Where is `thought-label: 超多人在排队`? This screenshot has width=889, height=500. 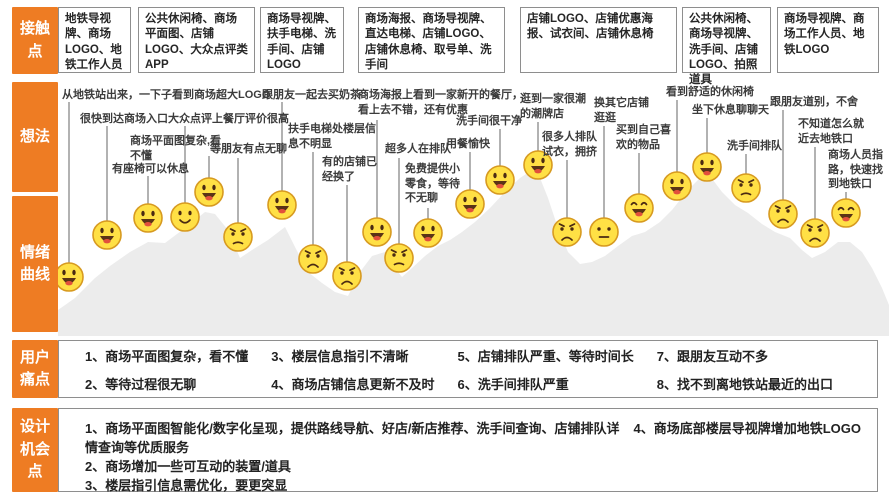
thought-label: 超多人在排队 is located at coordinates (418, 149).